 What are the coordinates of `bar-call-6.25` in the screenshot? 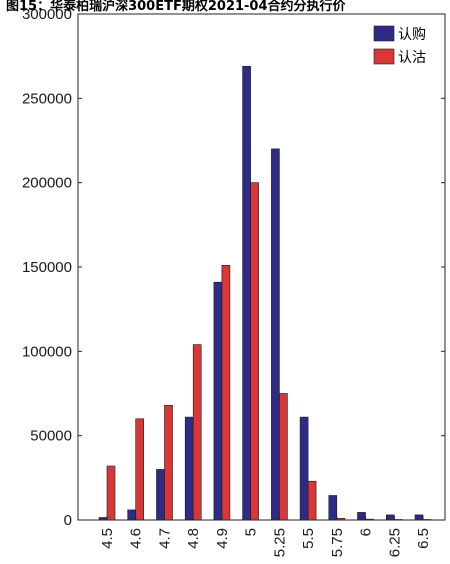 It's located at (390, 517).